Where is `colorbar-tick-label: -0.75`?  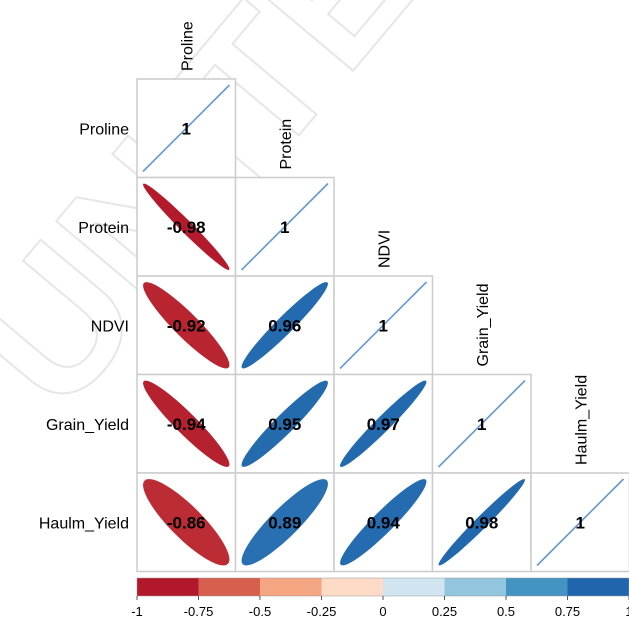 colorbar-tick-label: -0.75 is located at coordinates (199, 611).